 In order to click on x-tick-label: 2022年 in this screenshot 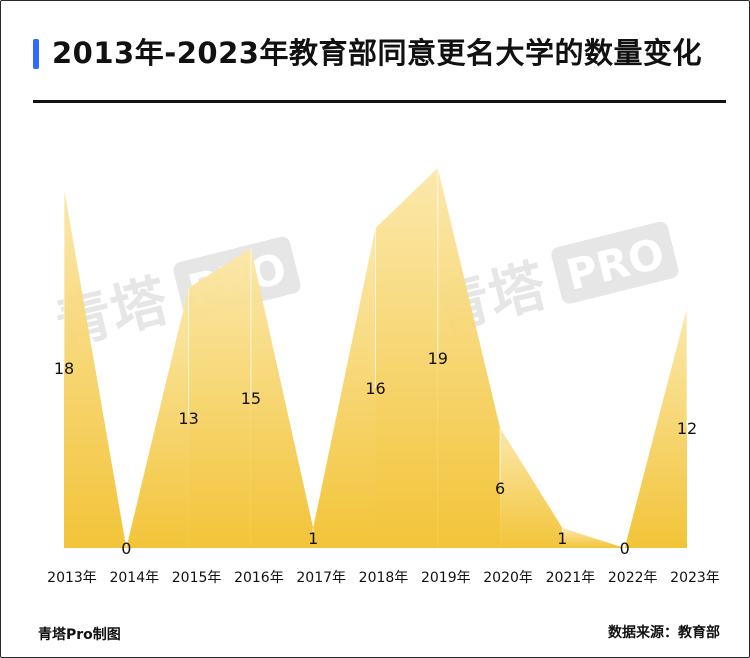, I will do `click(633, 578)`.